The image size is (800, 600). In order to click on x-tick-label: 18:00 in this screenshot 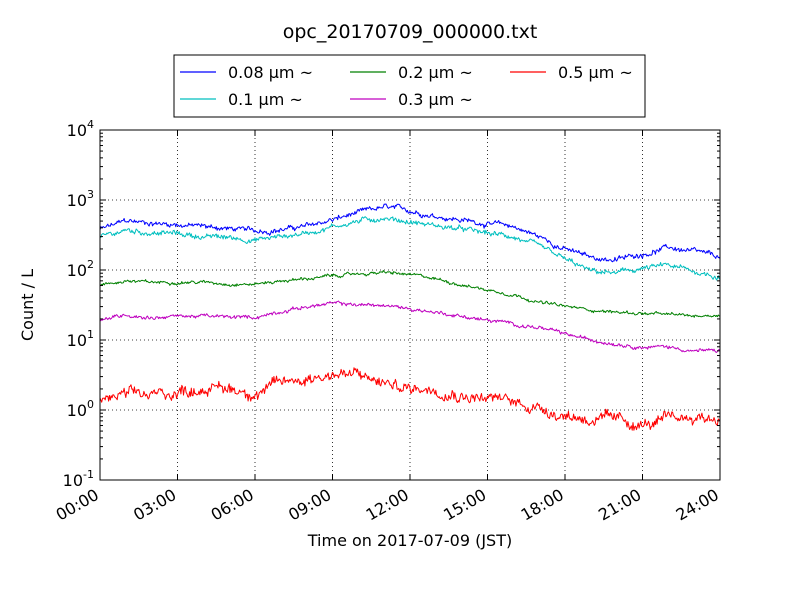, I will do `click(542, 505)`.